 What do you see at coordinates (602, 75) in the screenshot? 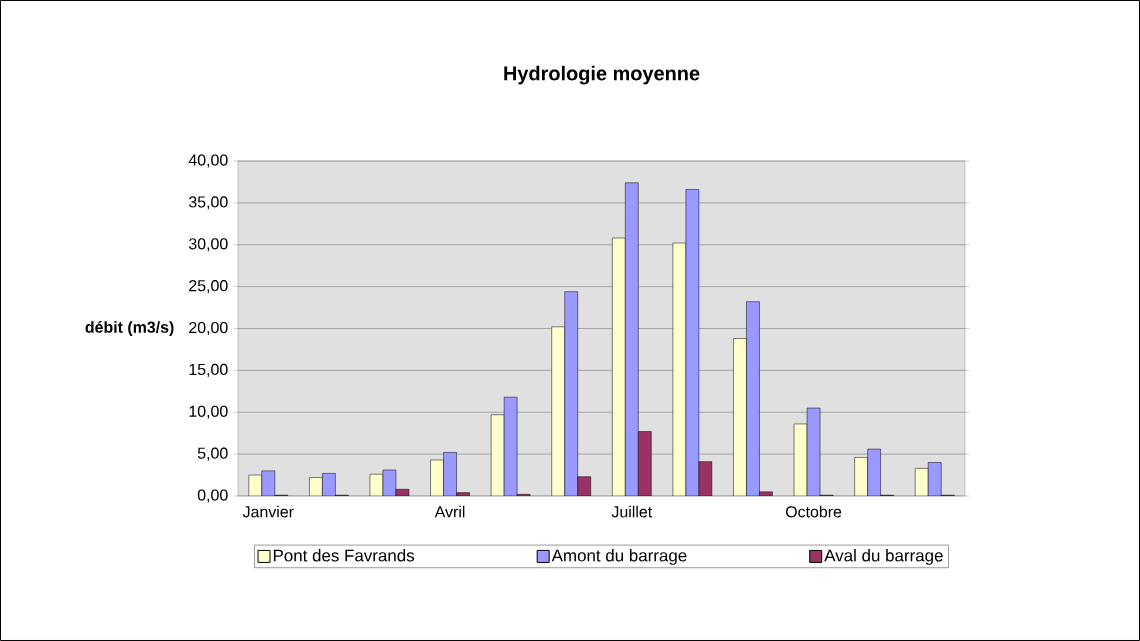
I see `chart-title: Hydrologie moyenne` at bounding box center [602, 75].